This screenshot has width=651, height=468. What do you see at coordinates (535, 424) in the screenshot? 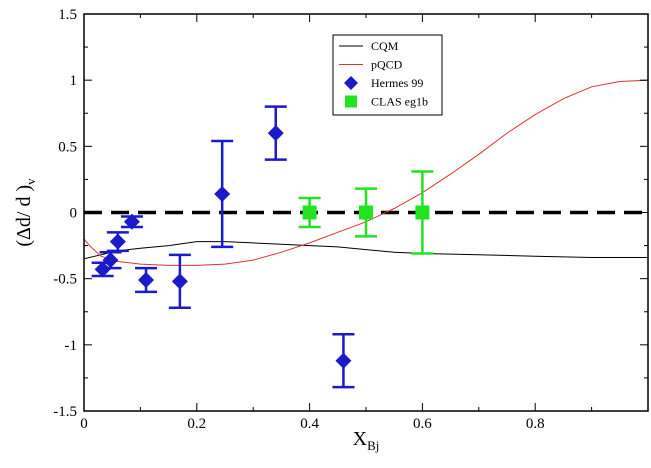
I see `x-tick-label: 0.8` at bounding box center [535, 424].